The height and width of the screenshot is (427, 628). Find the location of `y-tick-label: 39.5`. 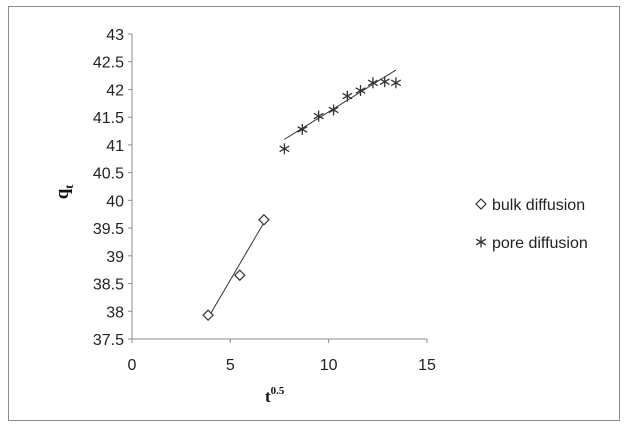

y-tick-label: 39.5 is located at coordinates (108, 229).